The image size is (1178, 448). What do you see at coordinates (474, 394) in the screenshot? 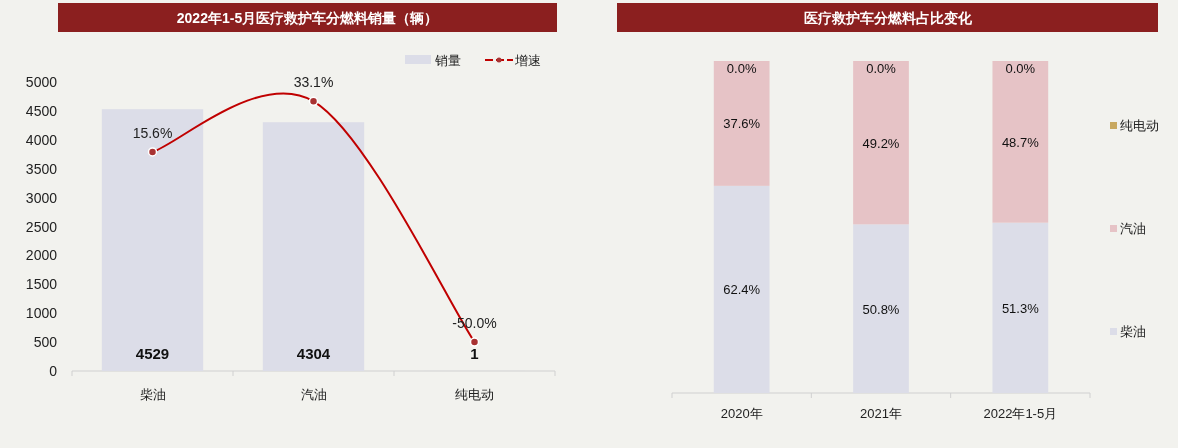
I see `x-tick-label: 纯电动` at bounding box center [474, 394].